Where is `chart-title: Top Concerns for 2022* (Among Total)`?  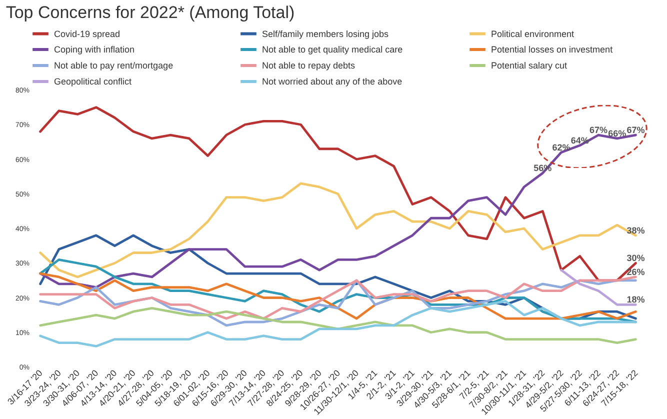
chart-title: Top Concerns for 2022* (Among Total) is located at coordinates (150, 12).